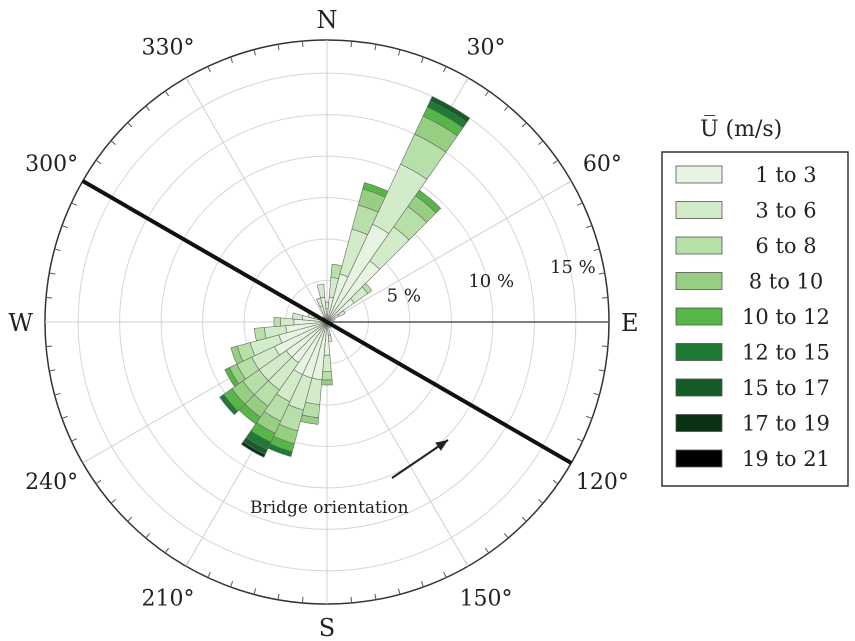 Image resolution: width=855 pixels, height=641 pixels. What do you see at coordinates (786, 282) in the screenshot?
I see `legend-label: 8 to 10` at bounding box center [786, 282].